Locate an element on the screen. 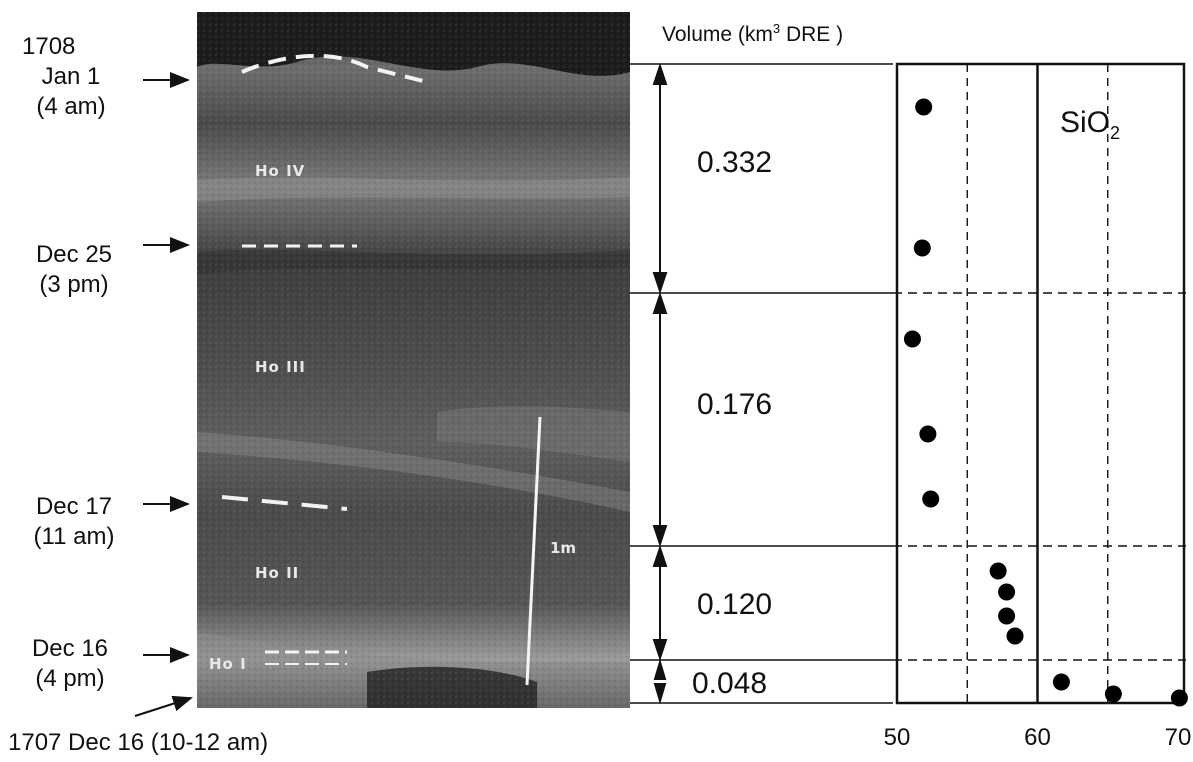  date-label-dec-25: Dec 25 (3 pm) is located at coordinates (74, 270).